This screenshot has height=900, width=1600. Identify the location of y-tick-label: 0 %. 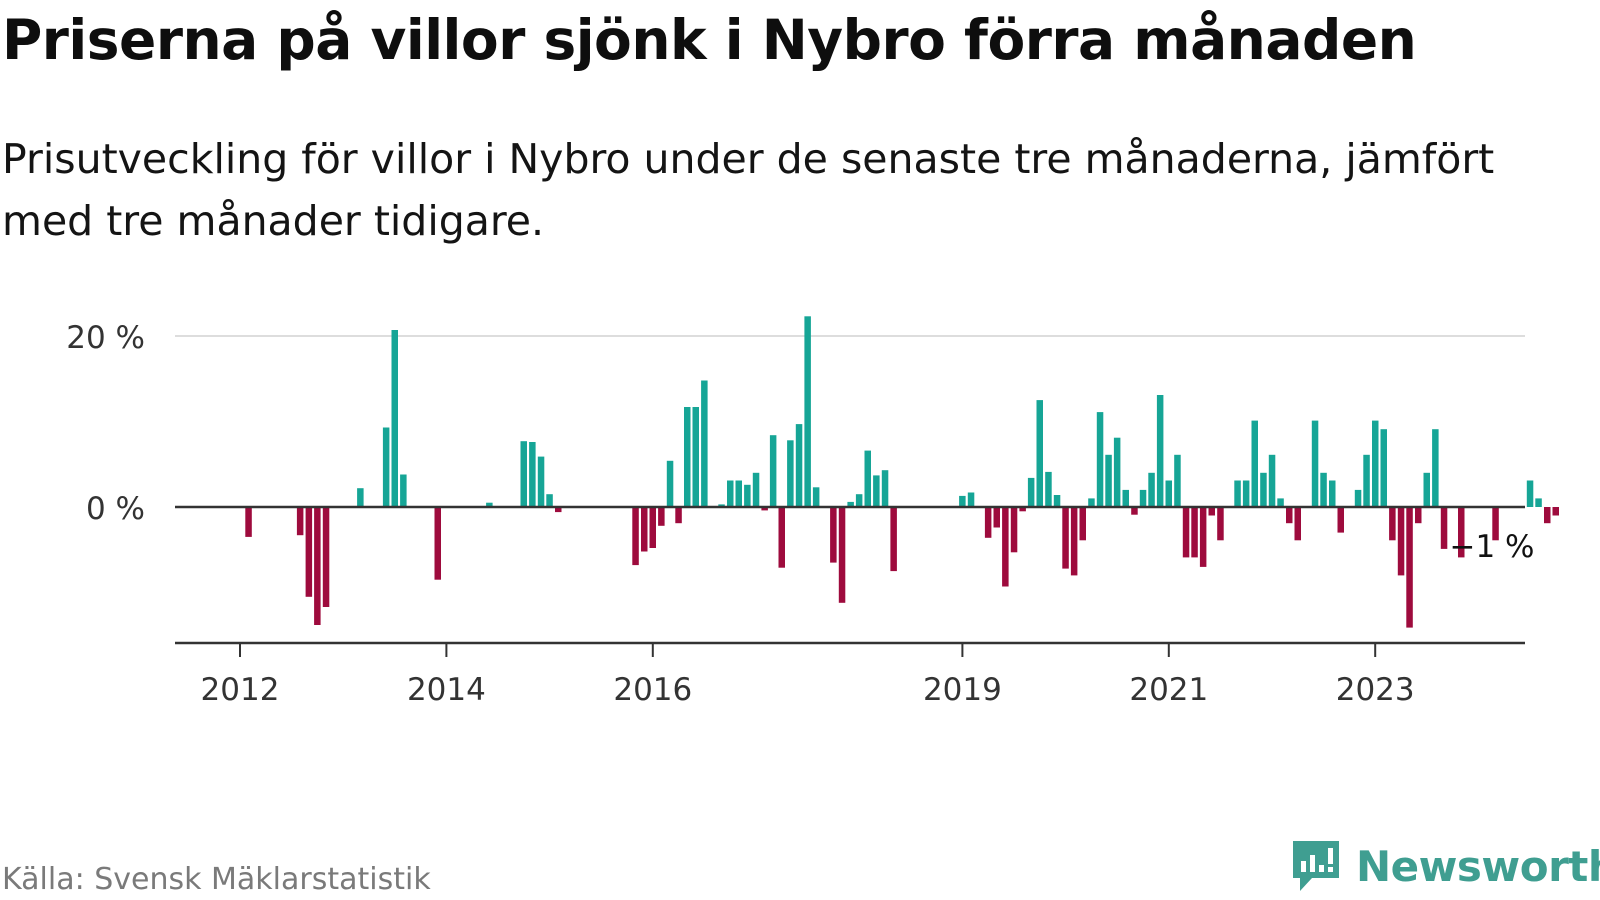
(115, 509).